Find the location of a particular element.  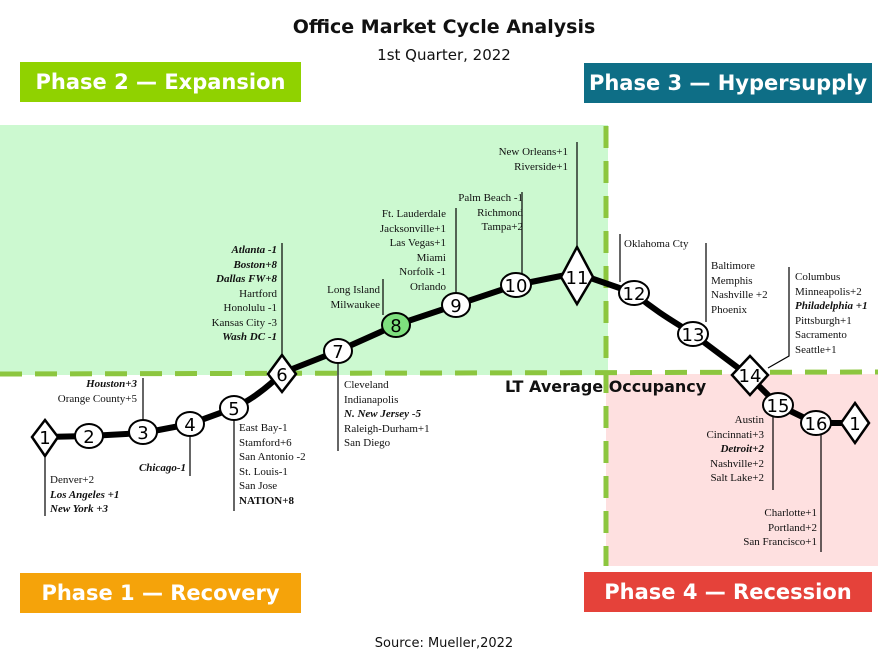

market-item: Raleigh-Durham+1 is located at coordinates (387, 428).